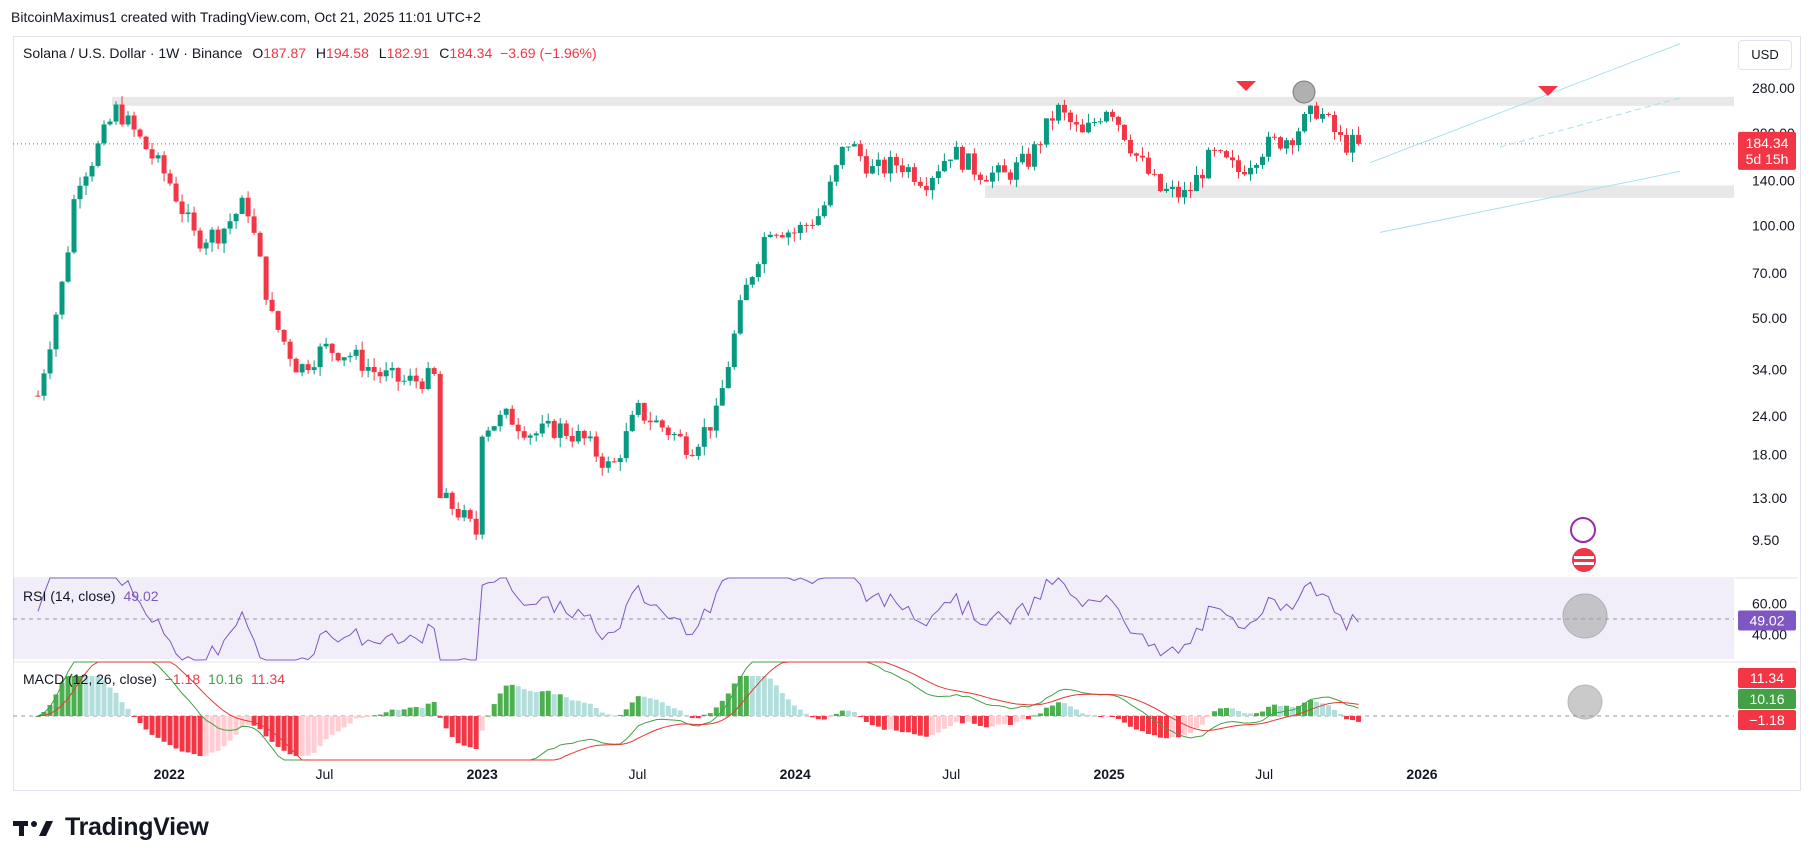  Describe the element at coordinates (1765, 55) in the screenshot. I see `currency-button: USD` at that location.